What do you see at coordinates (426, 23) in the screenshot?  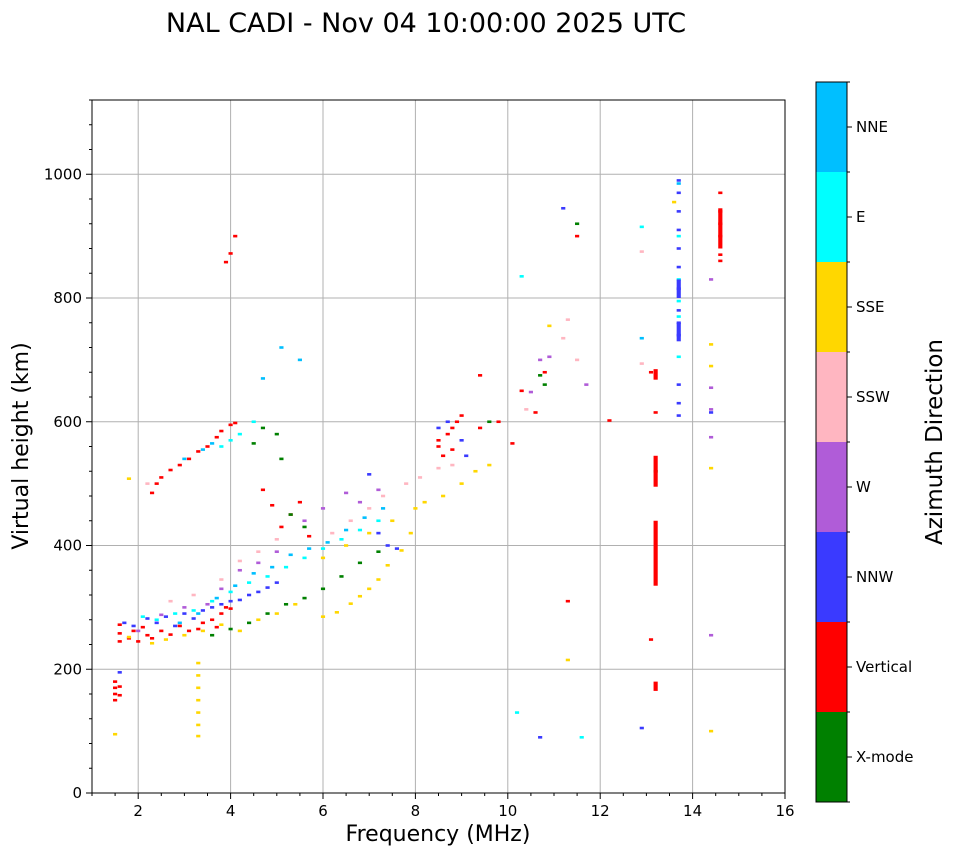 I see `chart-title: NAL CADI - Nov 04 10:00:00 2025 UTC` at bounding box center [426, 23].